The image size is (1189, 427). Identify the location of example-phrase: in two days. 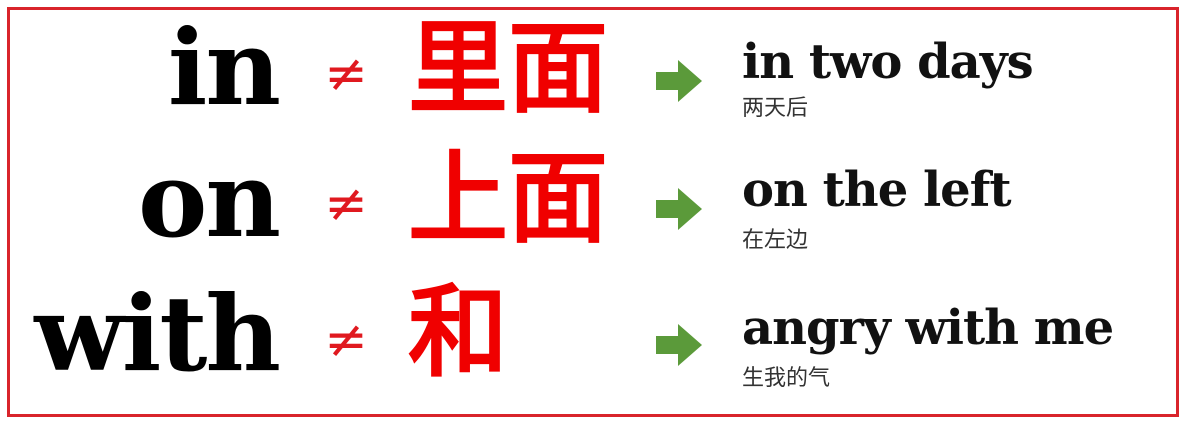
(888, 62).